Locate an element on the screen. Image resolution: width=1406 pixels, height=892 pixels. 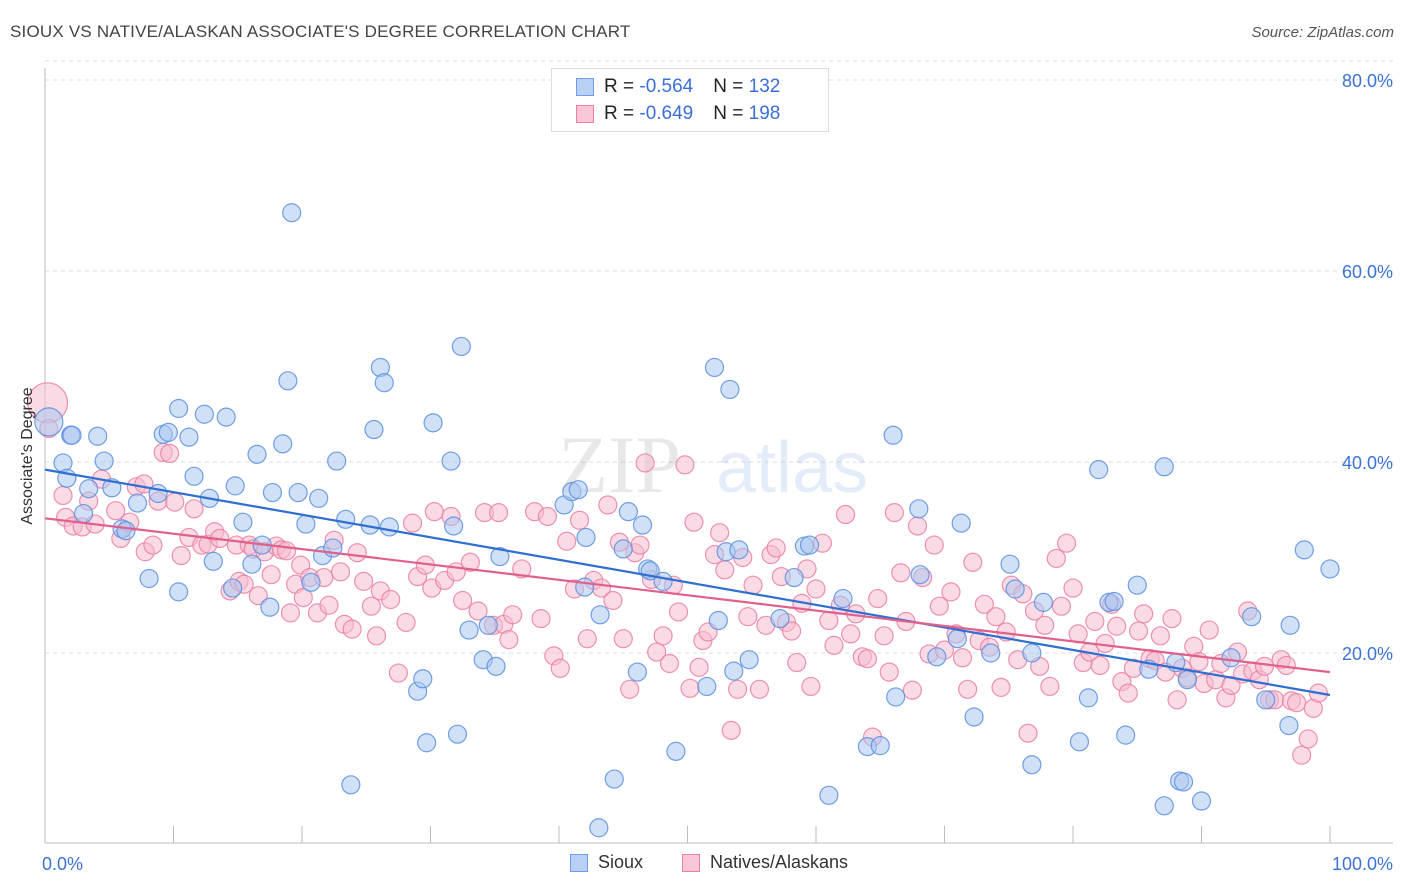
watermark: ZIP atlas is located at coordinates (713, 464).